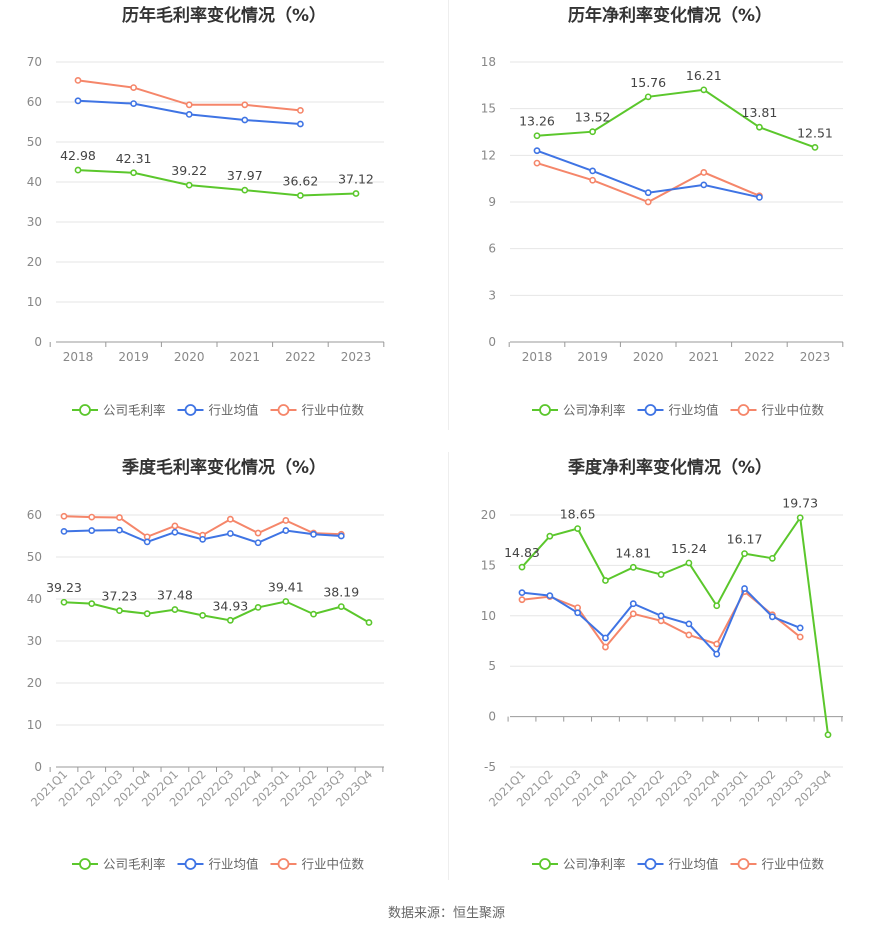 The height and width of the screenshot is (935, 893). I want to click on x-tick-label: 2023, so click(356, 357).